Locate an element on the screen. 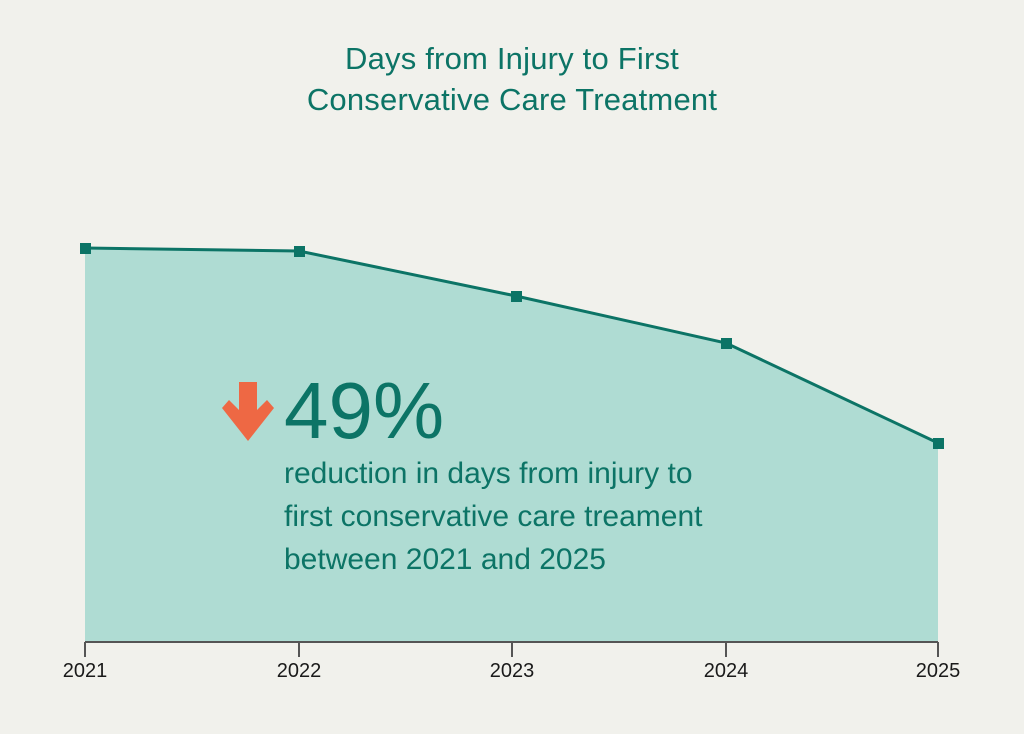 Image resolution: width=1024 pixels, height=734 pixels. marker-2024 is located at coordinates (726, 343).